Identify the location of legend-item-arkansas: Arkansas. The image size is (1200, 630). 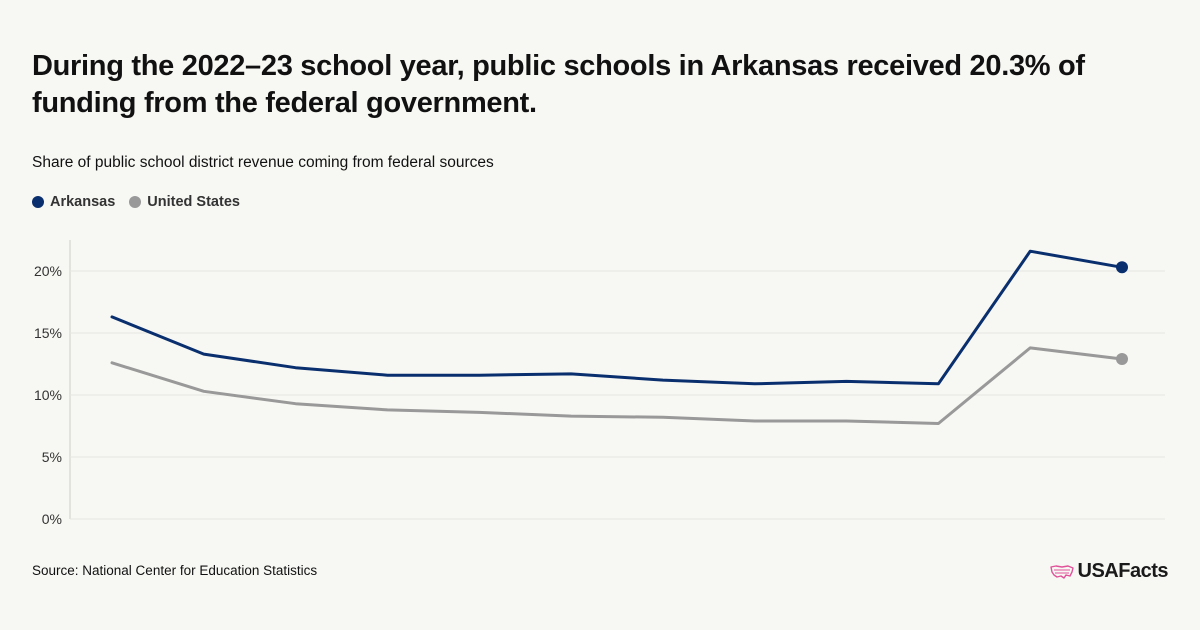
(73, 202).